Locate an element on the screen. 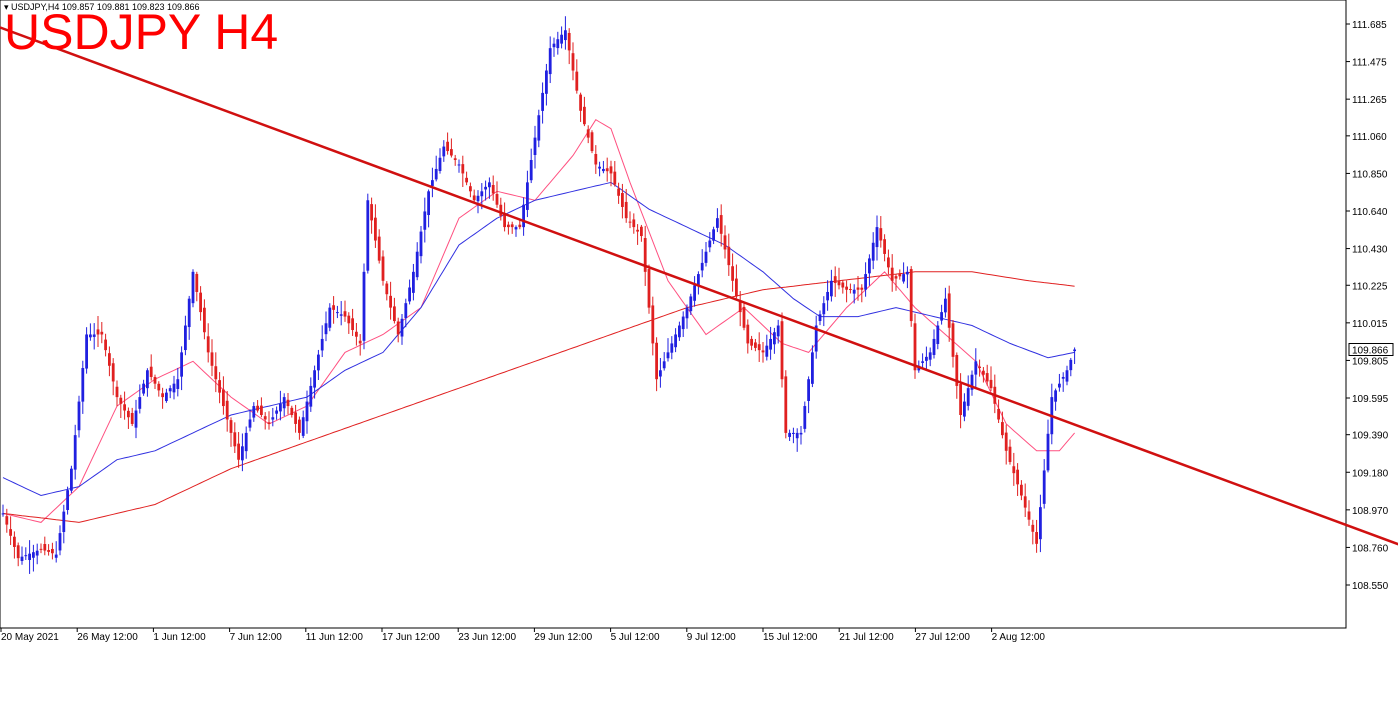  y-tick-label: 111.475 is located at coordinates (1369, 63).